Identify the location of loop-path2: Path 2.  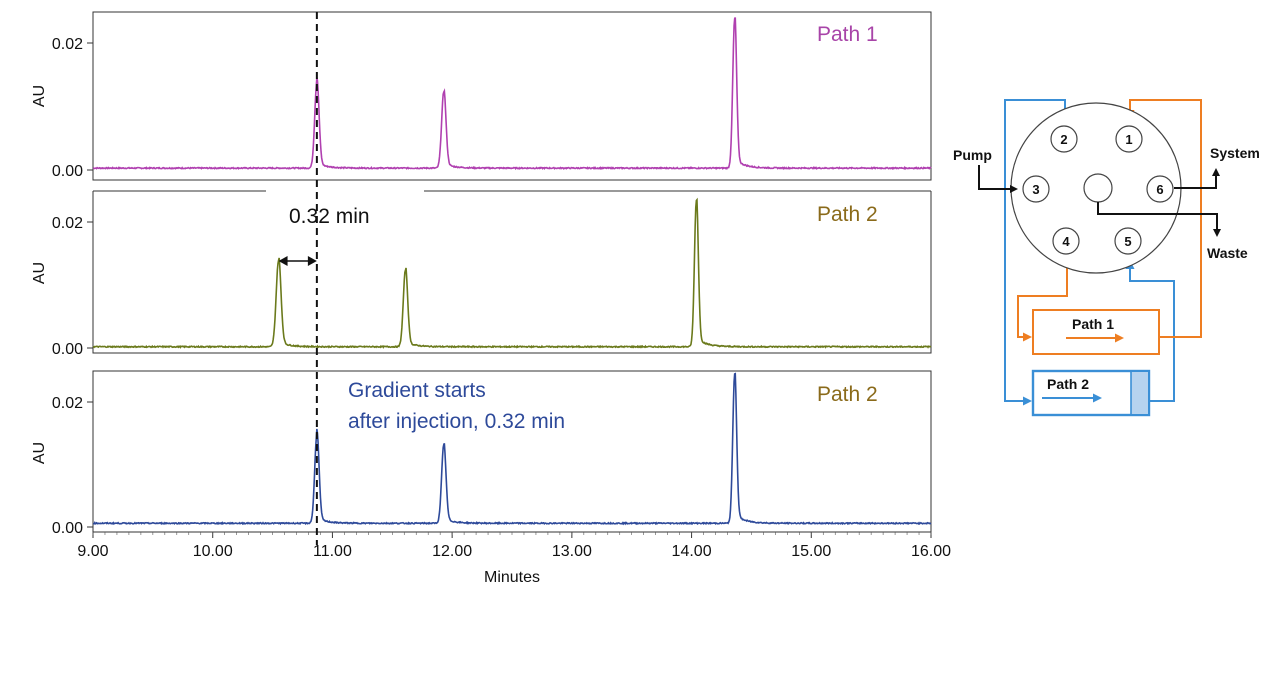
(1091, 393).